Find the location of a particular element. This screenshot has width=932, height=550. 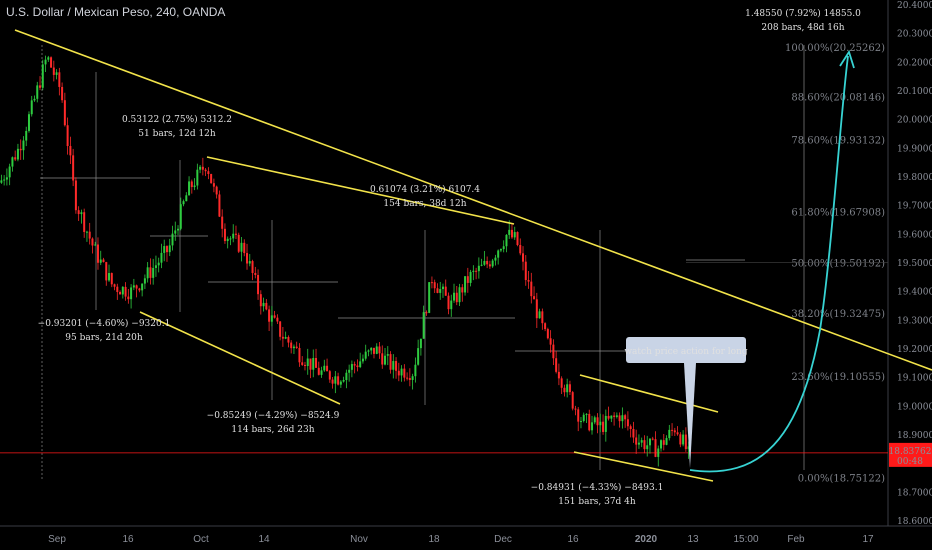

y-tick-label: 19.40000 is located at coordinates (914, 293).